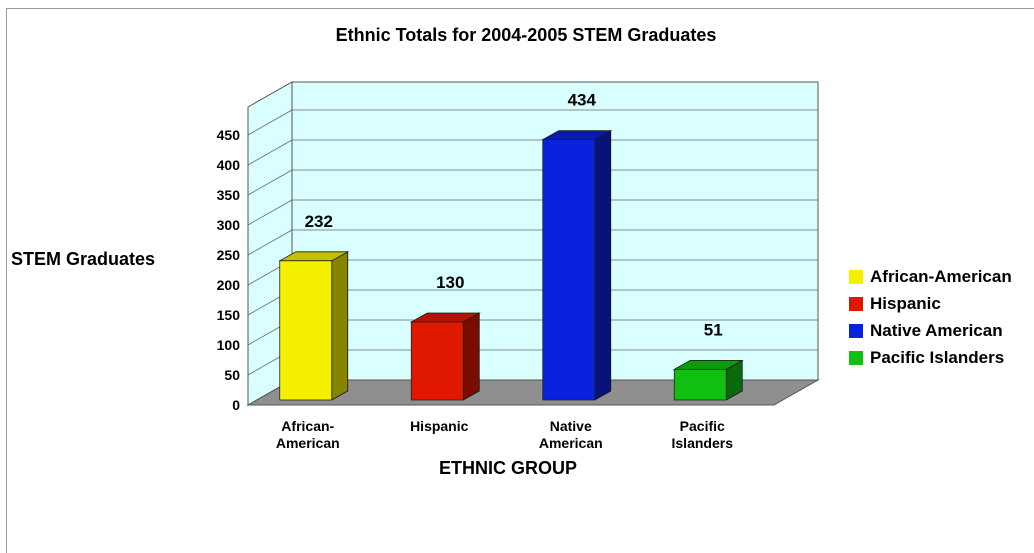 The image size is (1034, 553). I want to click on x-axis-label: ETHNIC GROUP, so click(508, 468).